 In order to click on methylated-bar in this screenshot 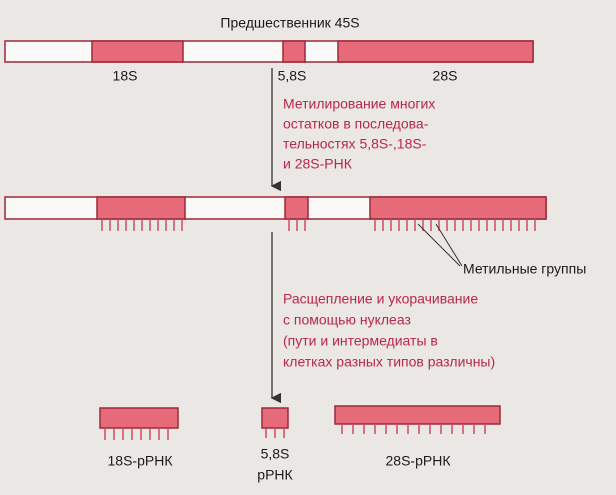, I will do `click(275, 213)`.